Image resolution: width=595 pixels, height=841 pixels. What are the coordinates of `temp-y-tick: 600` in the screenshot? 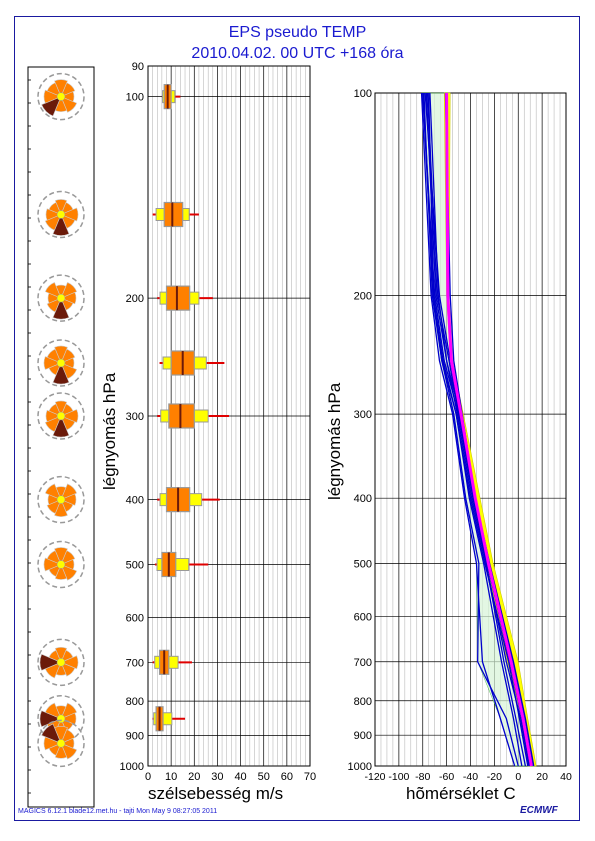 It's located at (363, 618).